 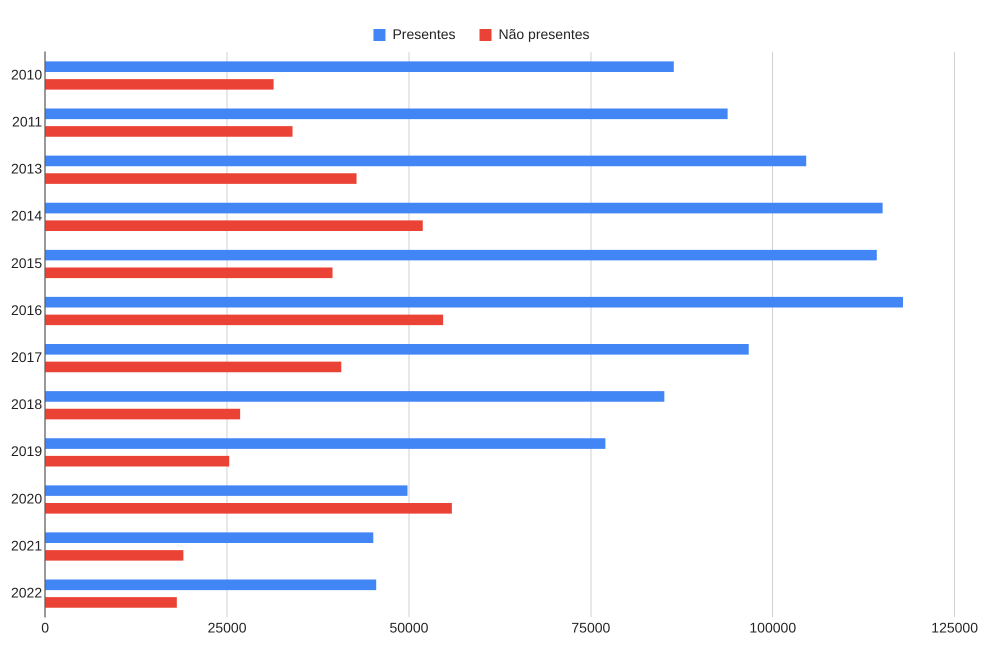 What do you see at coordinates (954, 627) in the screenshot?
I see `x-tick-label: 125000` at bounding box center [954, 627].